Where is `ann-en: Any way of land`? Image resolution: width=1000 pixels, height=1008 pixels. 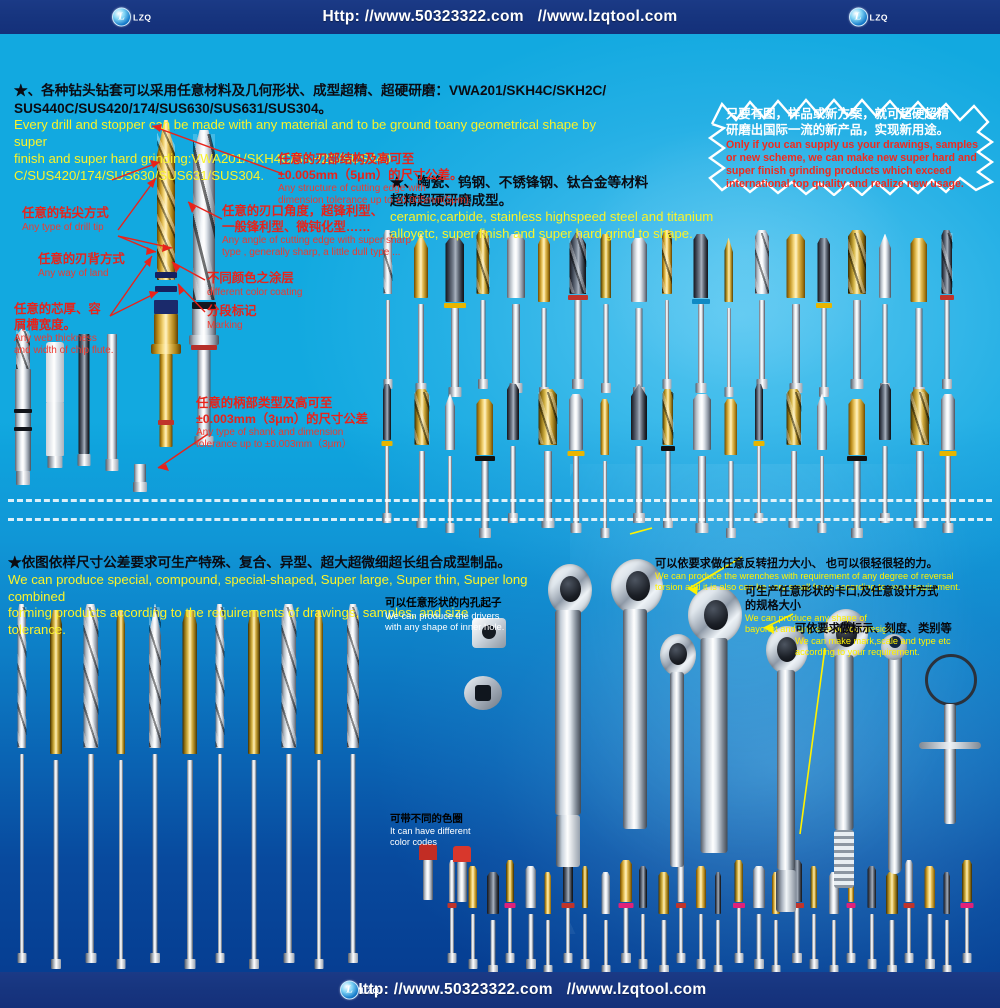 ann-en: Any way of land is located at coordinates (73, 273).